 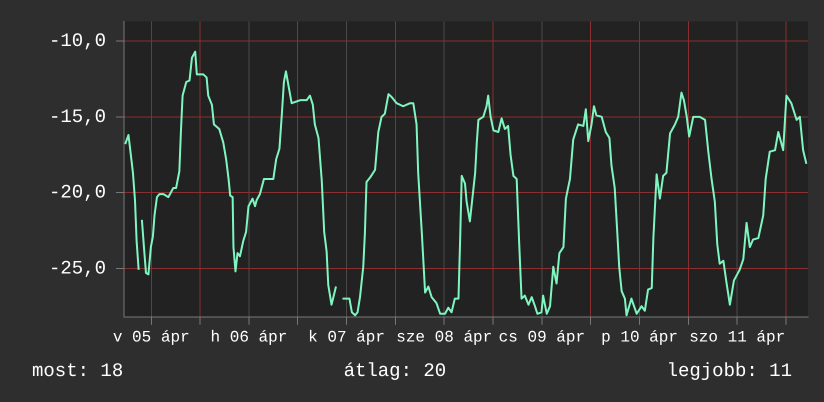 I want to click on x-tick-label: szo 11 ápr, so click(x=737, y=337).